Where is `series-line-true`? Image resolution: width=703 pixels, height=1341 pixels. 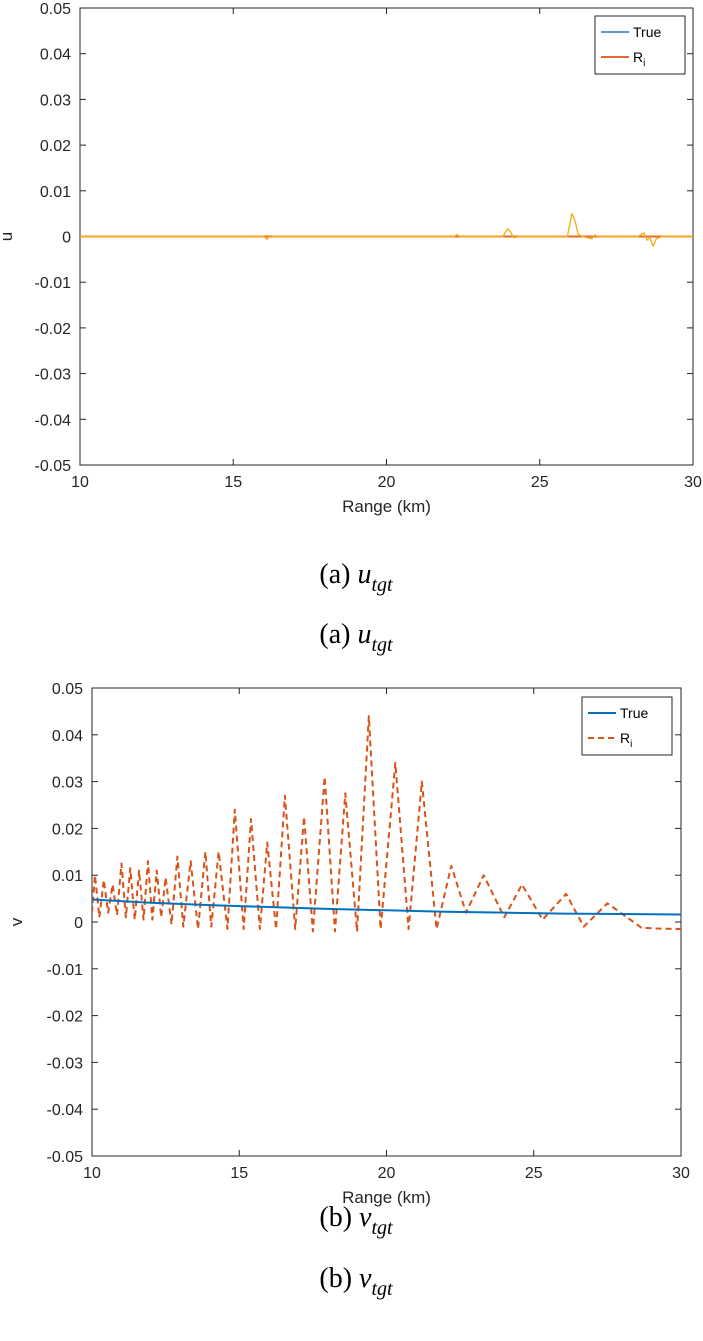
series-line-true is located at coordinates (386, 907).